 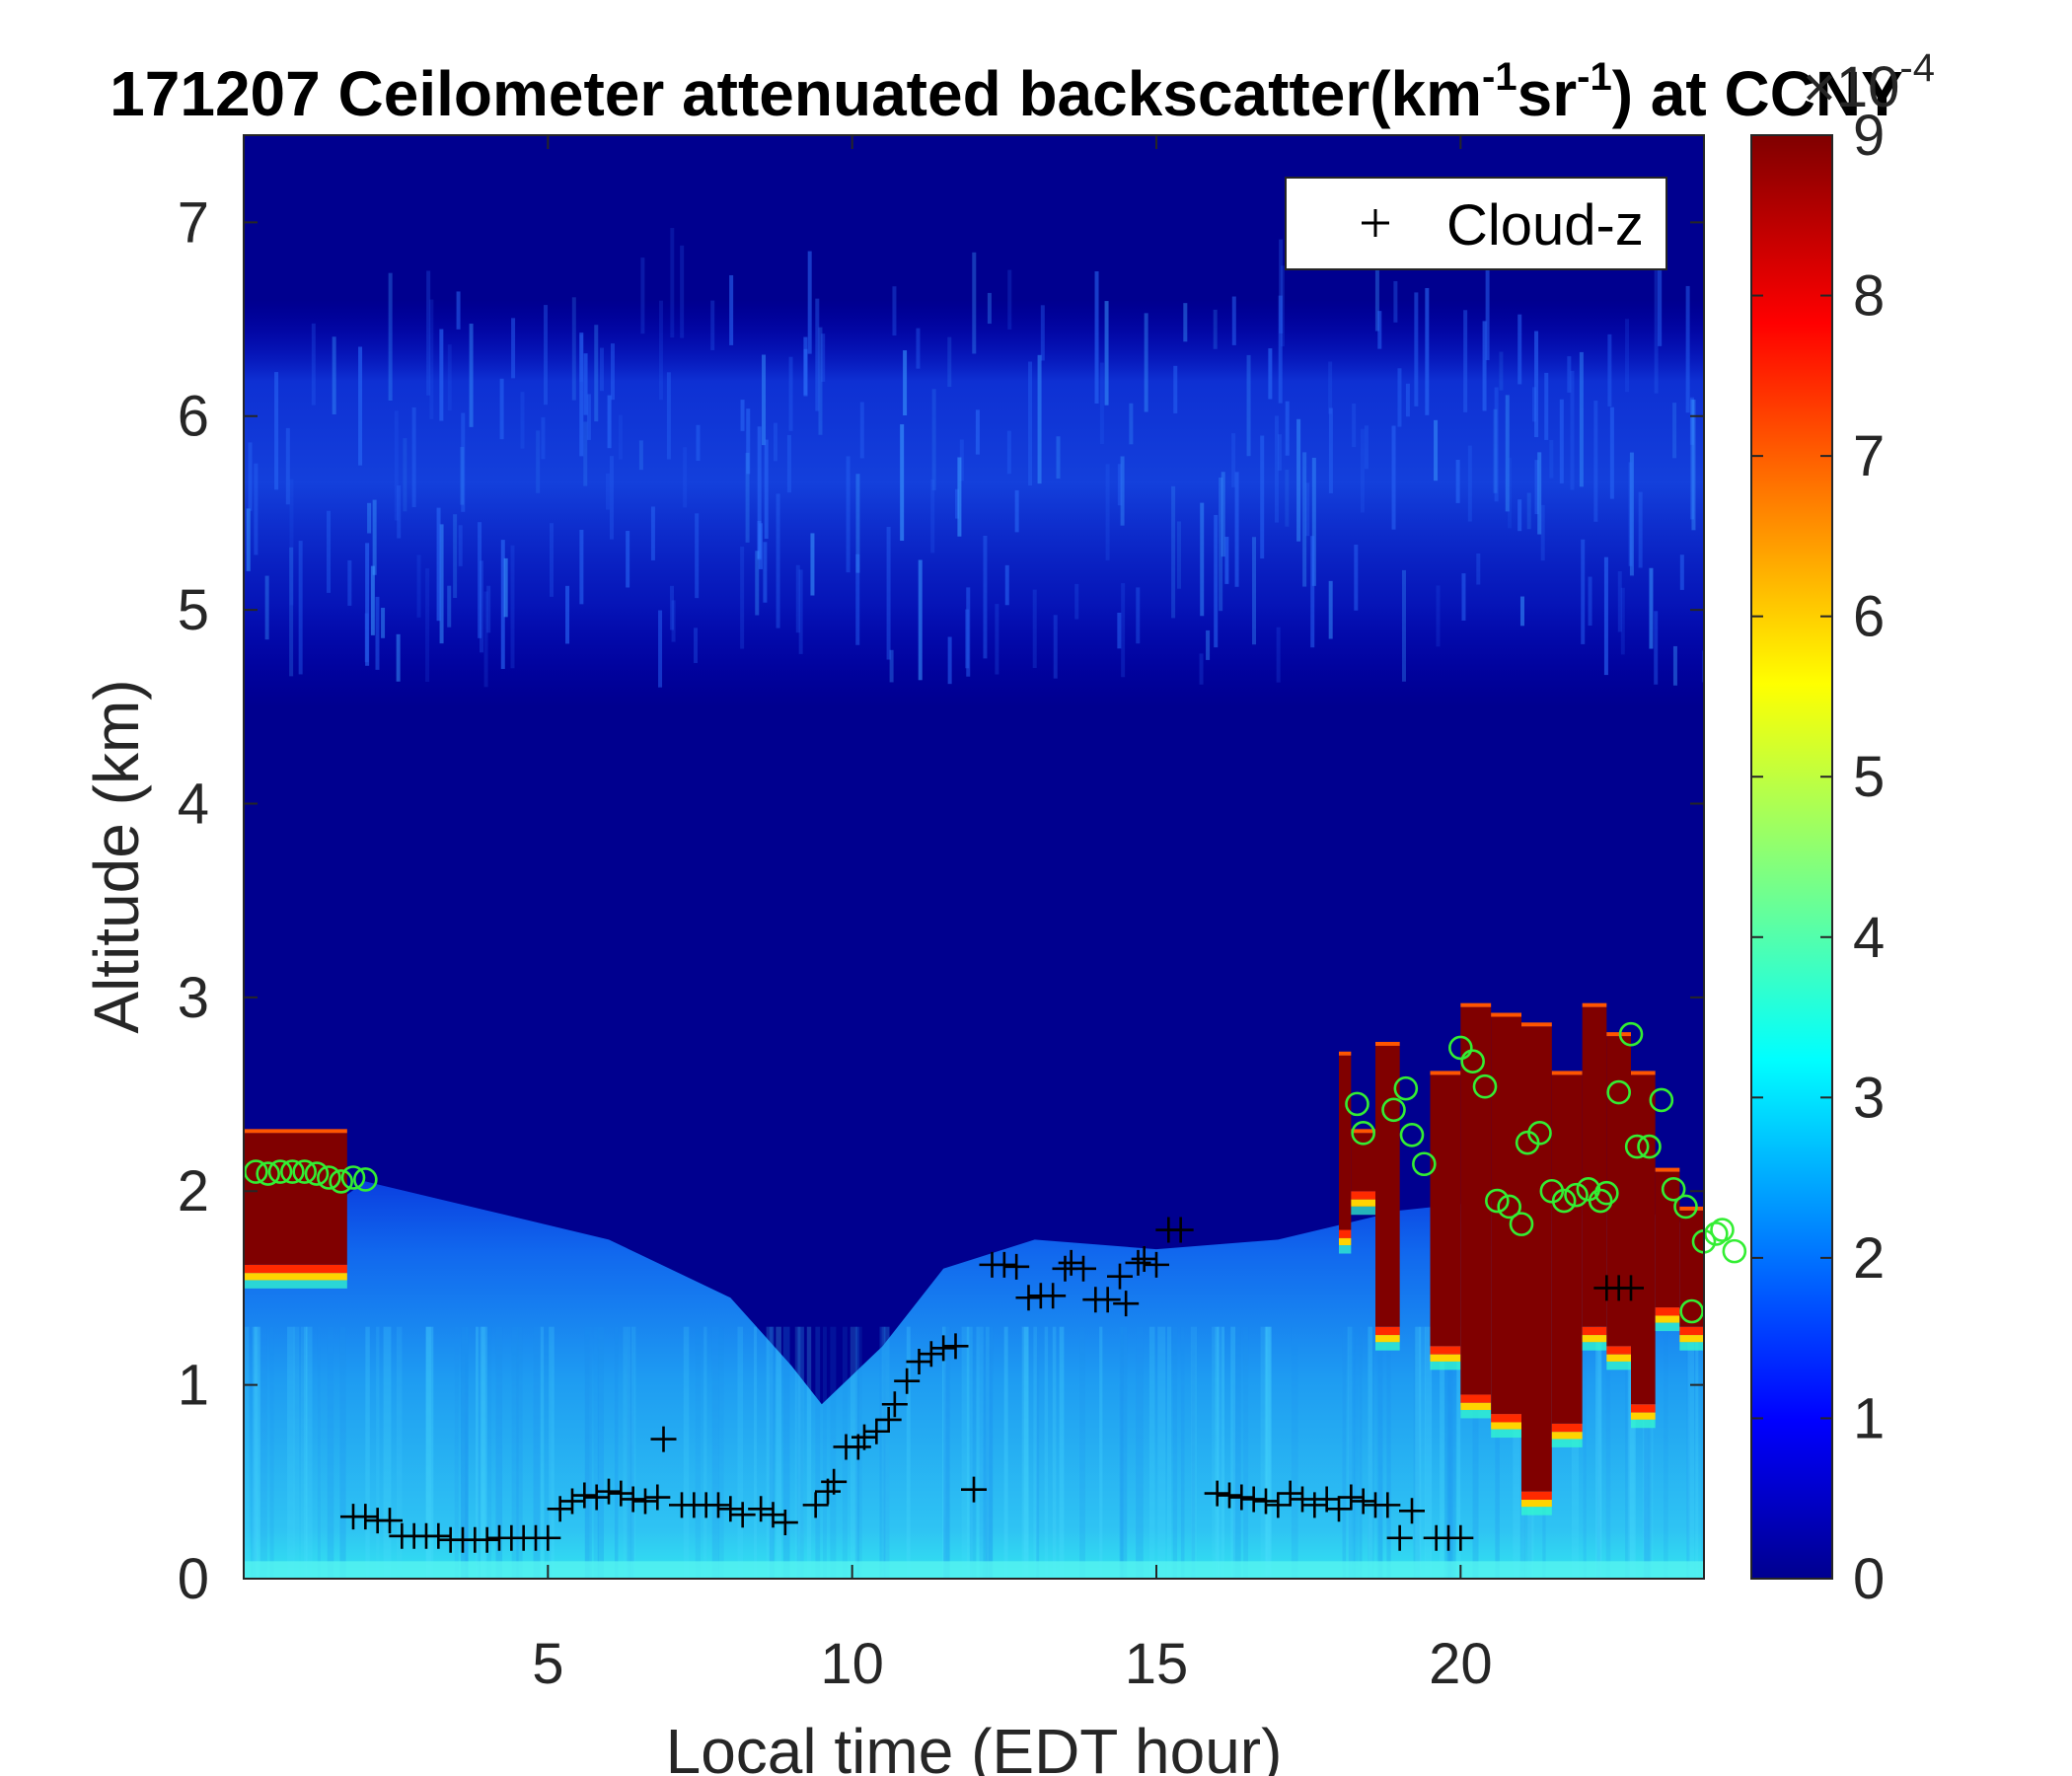 What do you see at coordinates (1869, 296) in the screenshot?
I see `colorbar-tick-label: 8` at bounding box center [1869, 296].